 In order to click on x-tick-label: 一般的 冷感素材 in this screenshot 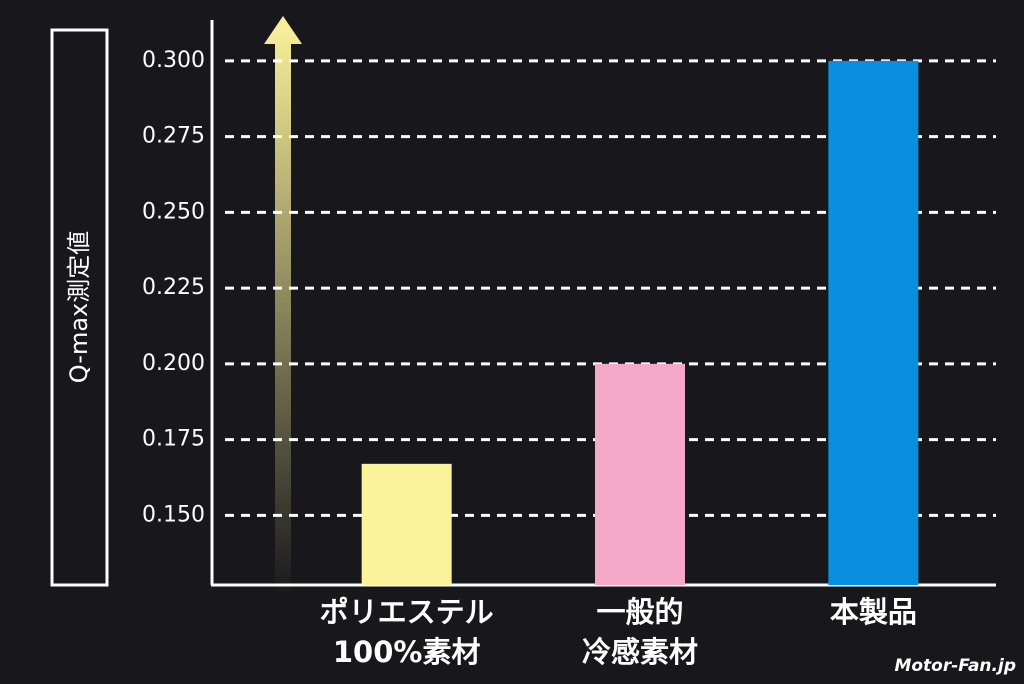, I will do `click(639, 632)`.